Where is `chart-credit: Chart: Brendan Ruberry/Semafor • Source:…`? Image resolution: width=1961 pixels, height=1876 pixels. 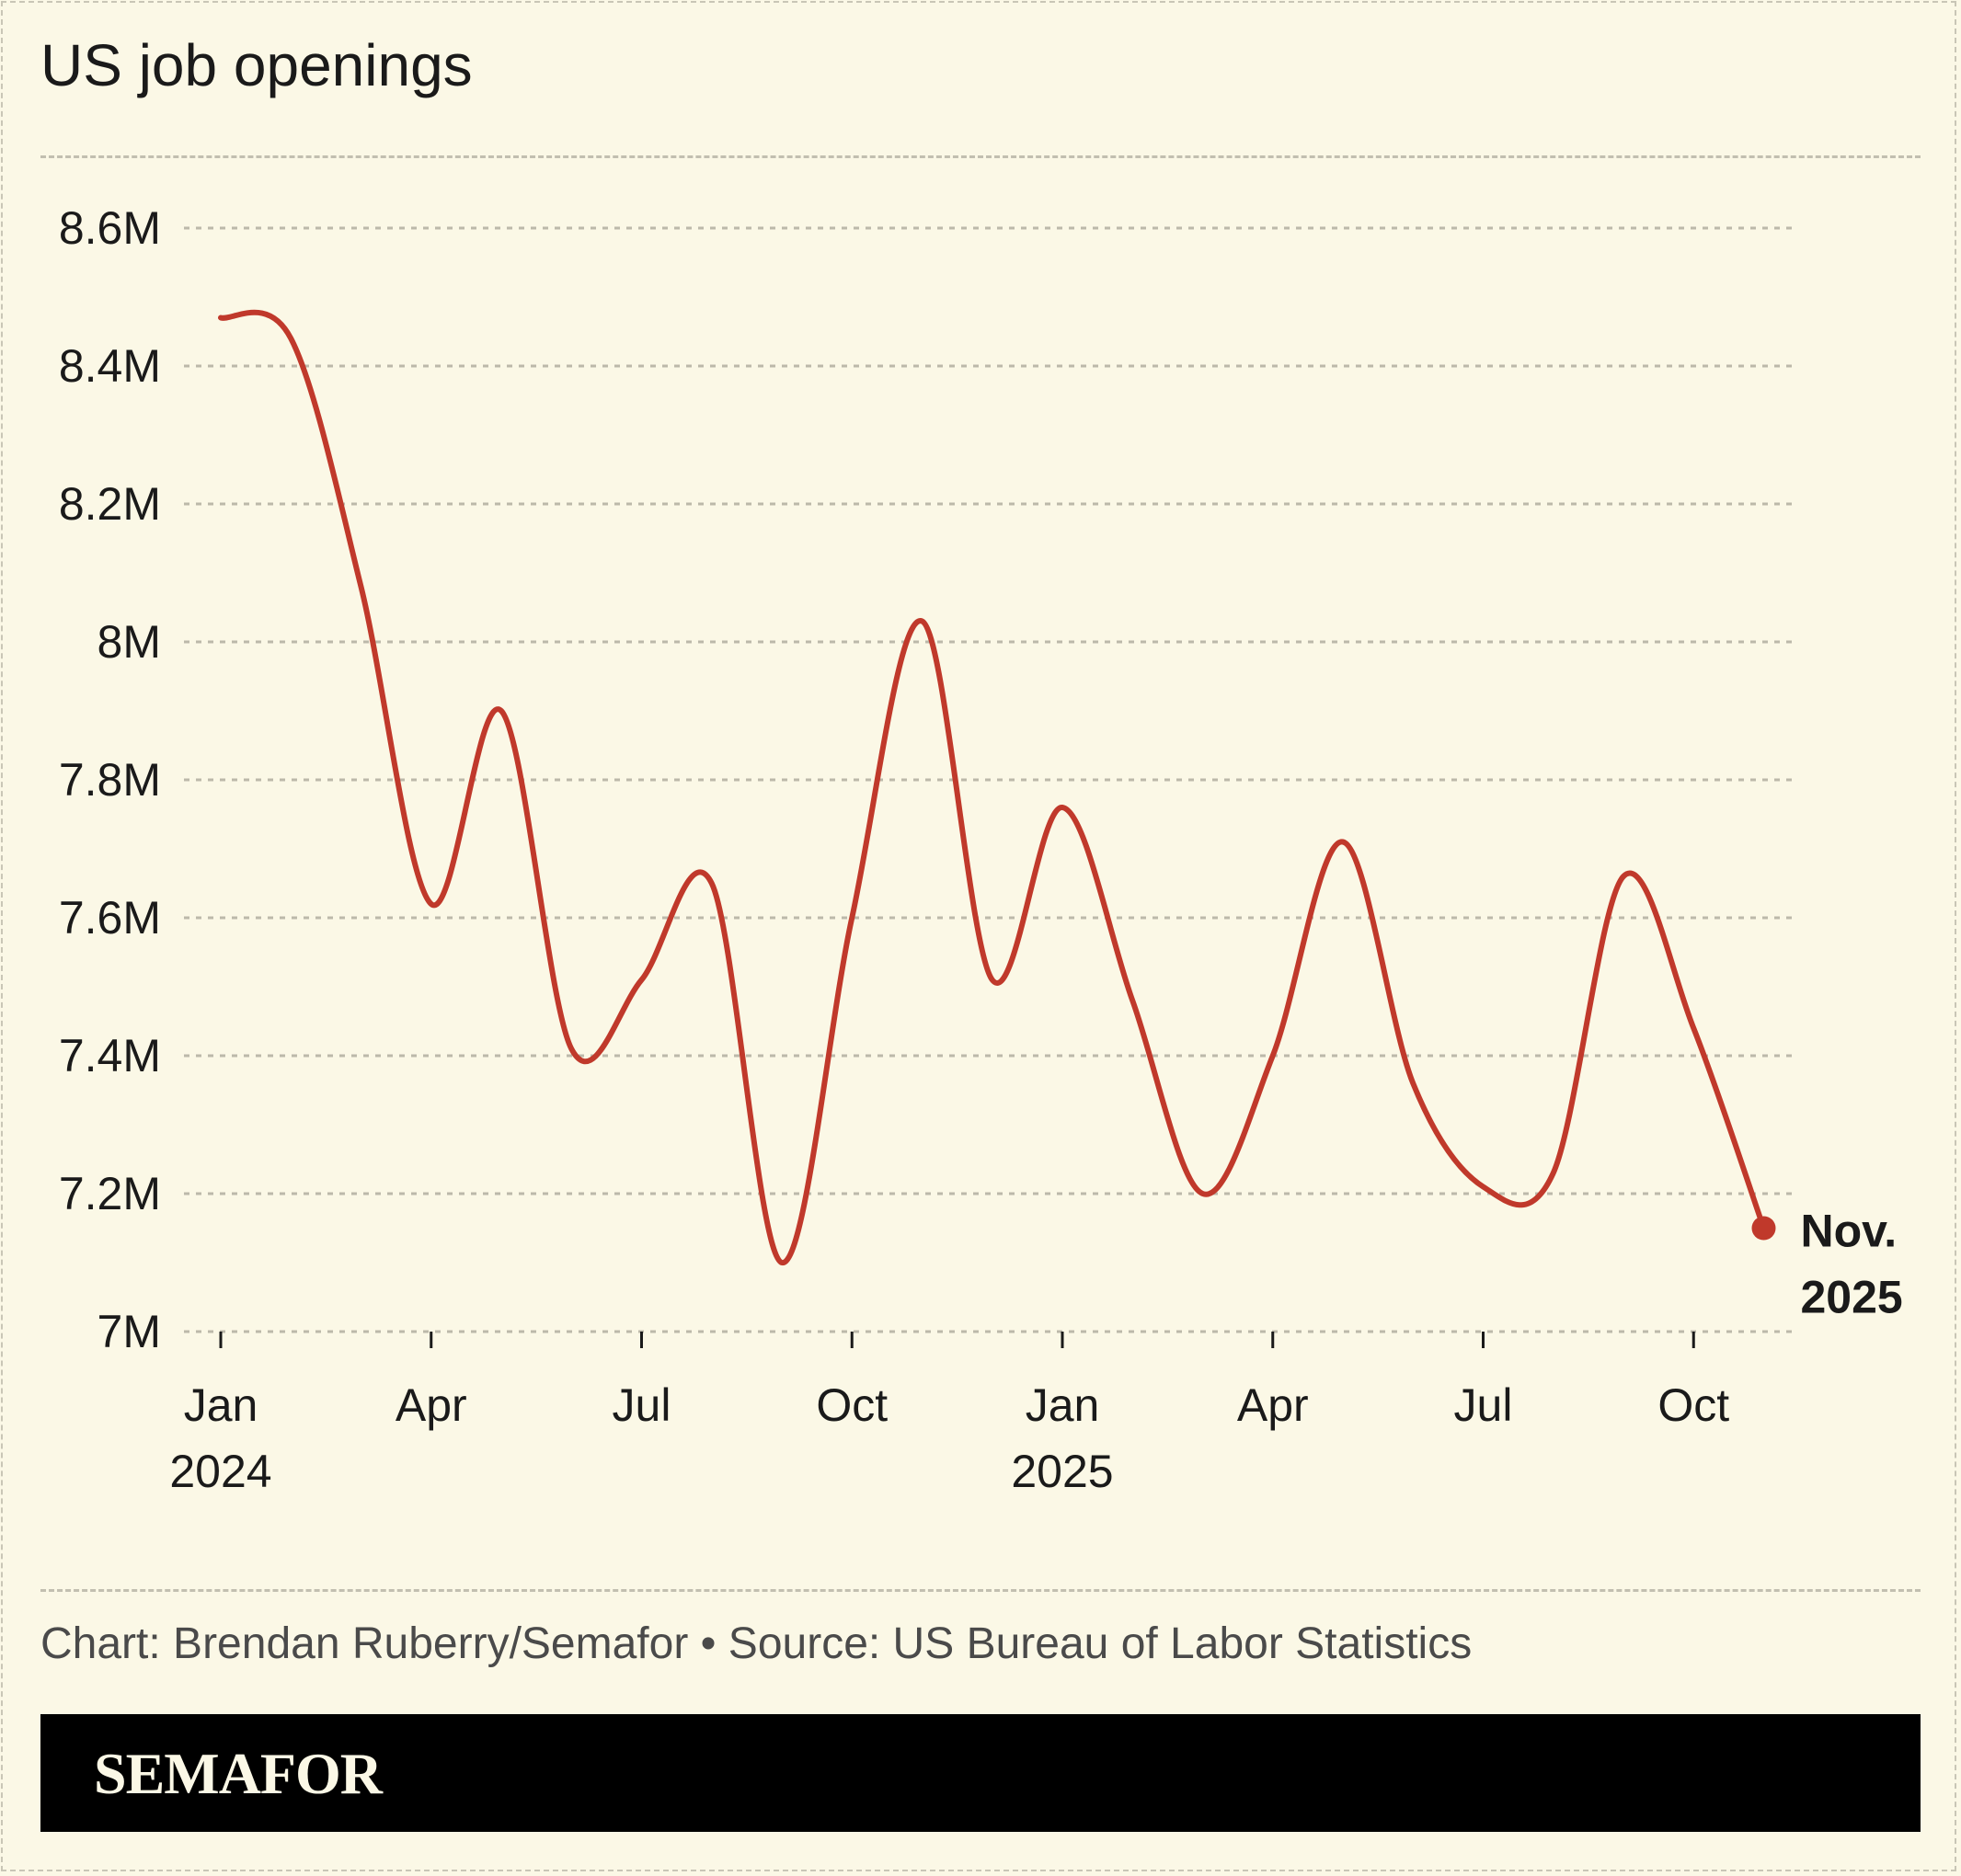
chart-credit: Chart: Brendan Ruberry/Semafor • Source:… is located at coordinates (757, 1643).